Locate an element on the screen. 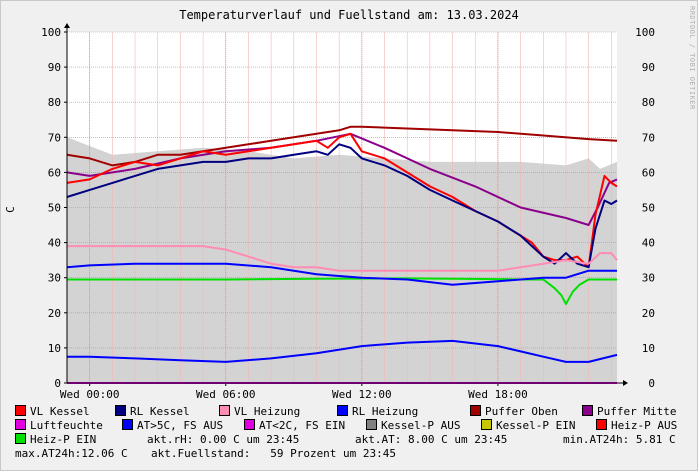 The height and width of the screenshot is (471, 698). series-line-heiz-p-ein is located at coordinates (342, 291).